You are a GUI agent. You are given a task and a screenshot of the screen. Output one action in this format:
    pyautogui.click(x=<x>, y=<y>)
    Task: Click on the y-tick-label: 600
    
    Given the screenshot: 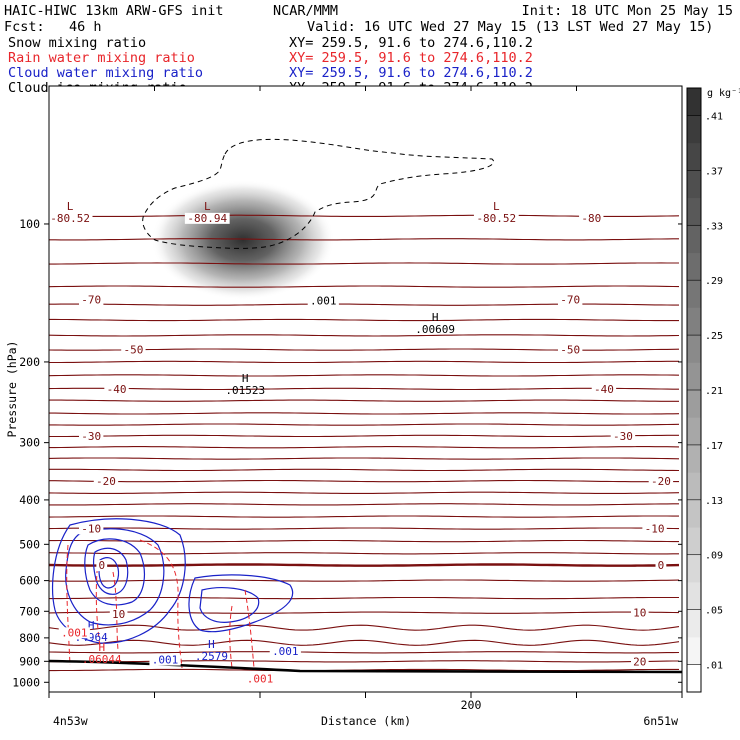 What is the action you would take?
    pyautogui.click(x=29, y=581)
    